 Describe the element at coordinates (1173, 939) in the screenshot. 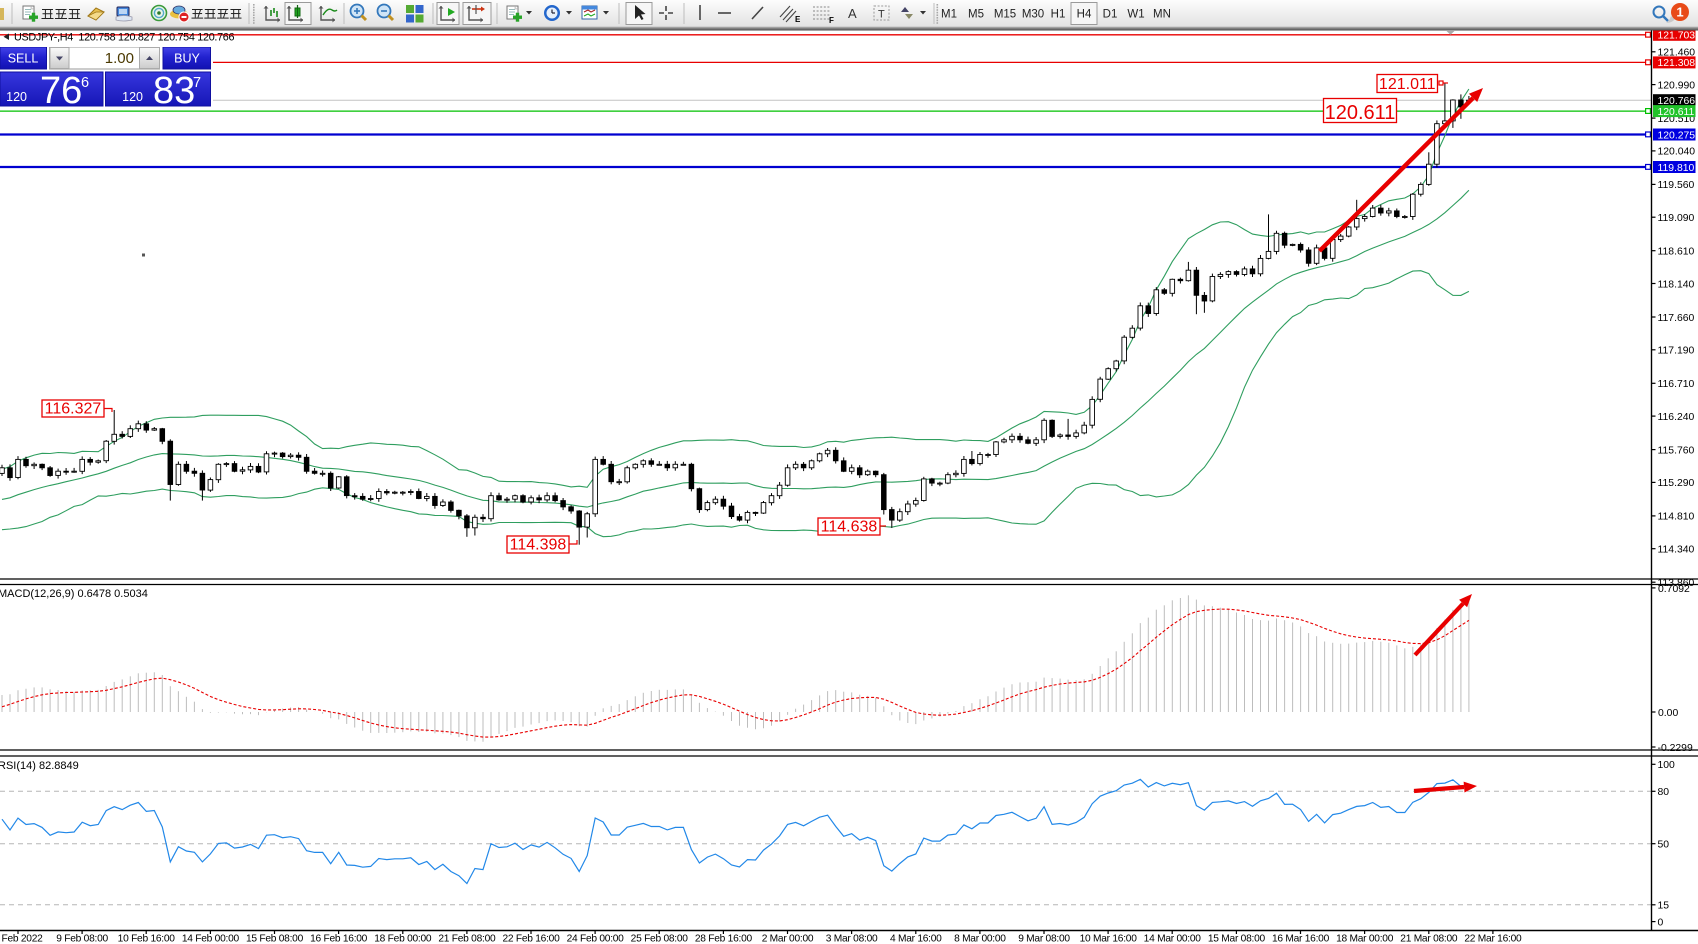

I see `svg-text: 14 Mar 00:00` at that location.